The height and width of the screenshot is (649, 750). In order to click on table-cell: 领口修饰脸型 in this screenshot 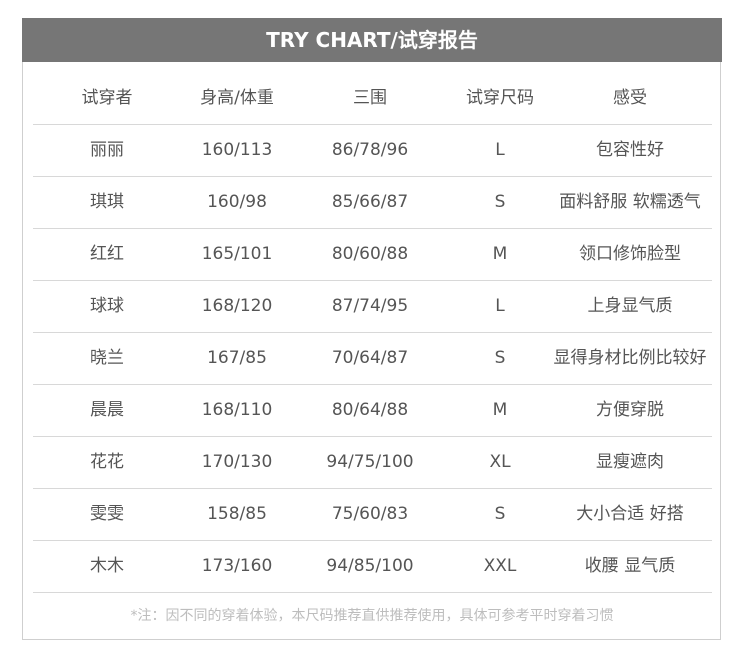, I will do `click(630, 254)`.